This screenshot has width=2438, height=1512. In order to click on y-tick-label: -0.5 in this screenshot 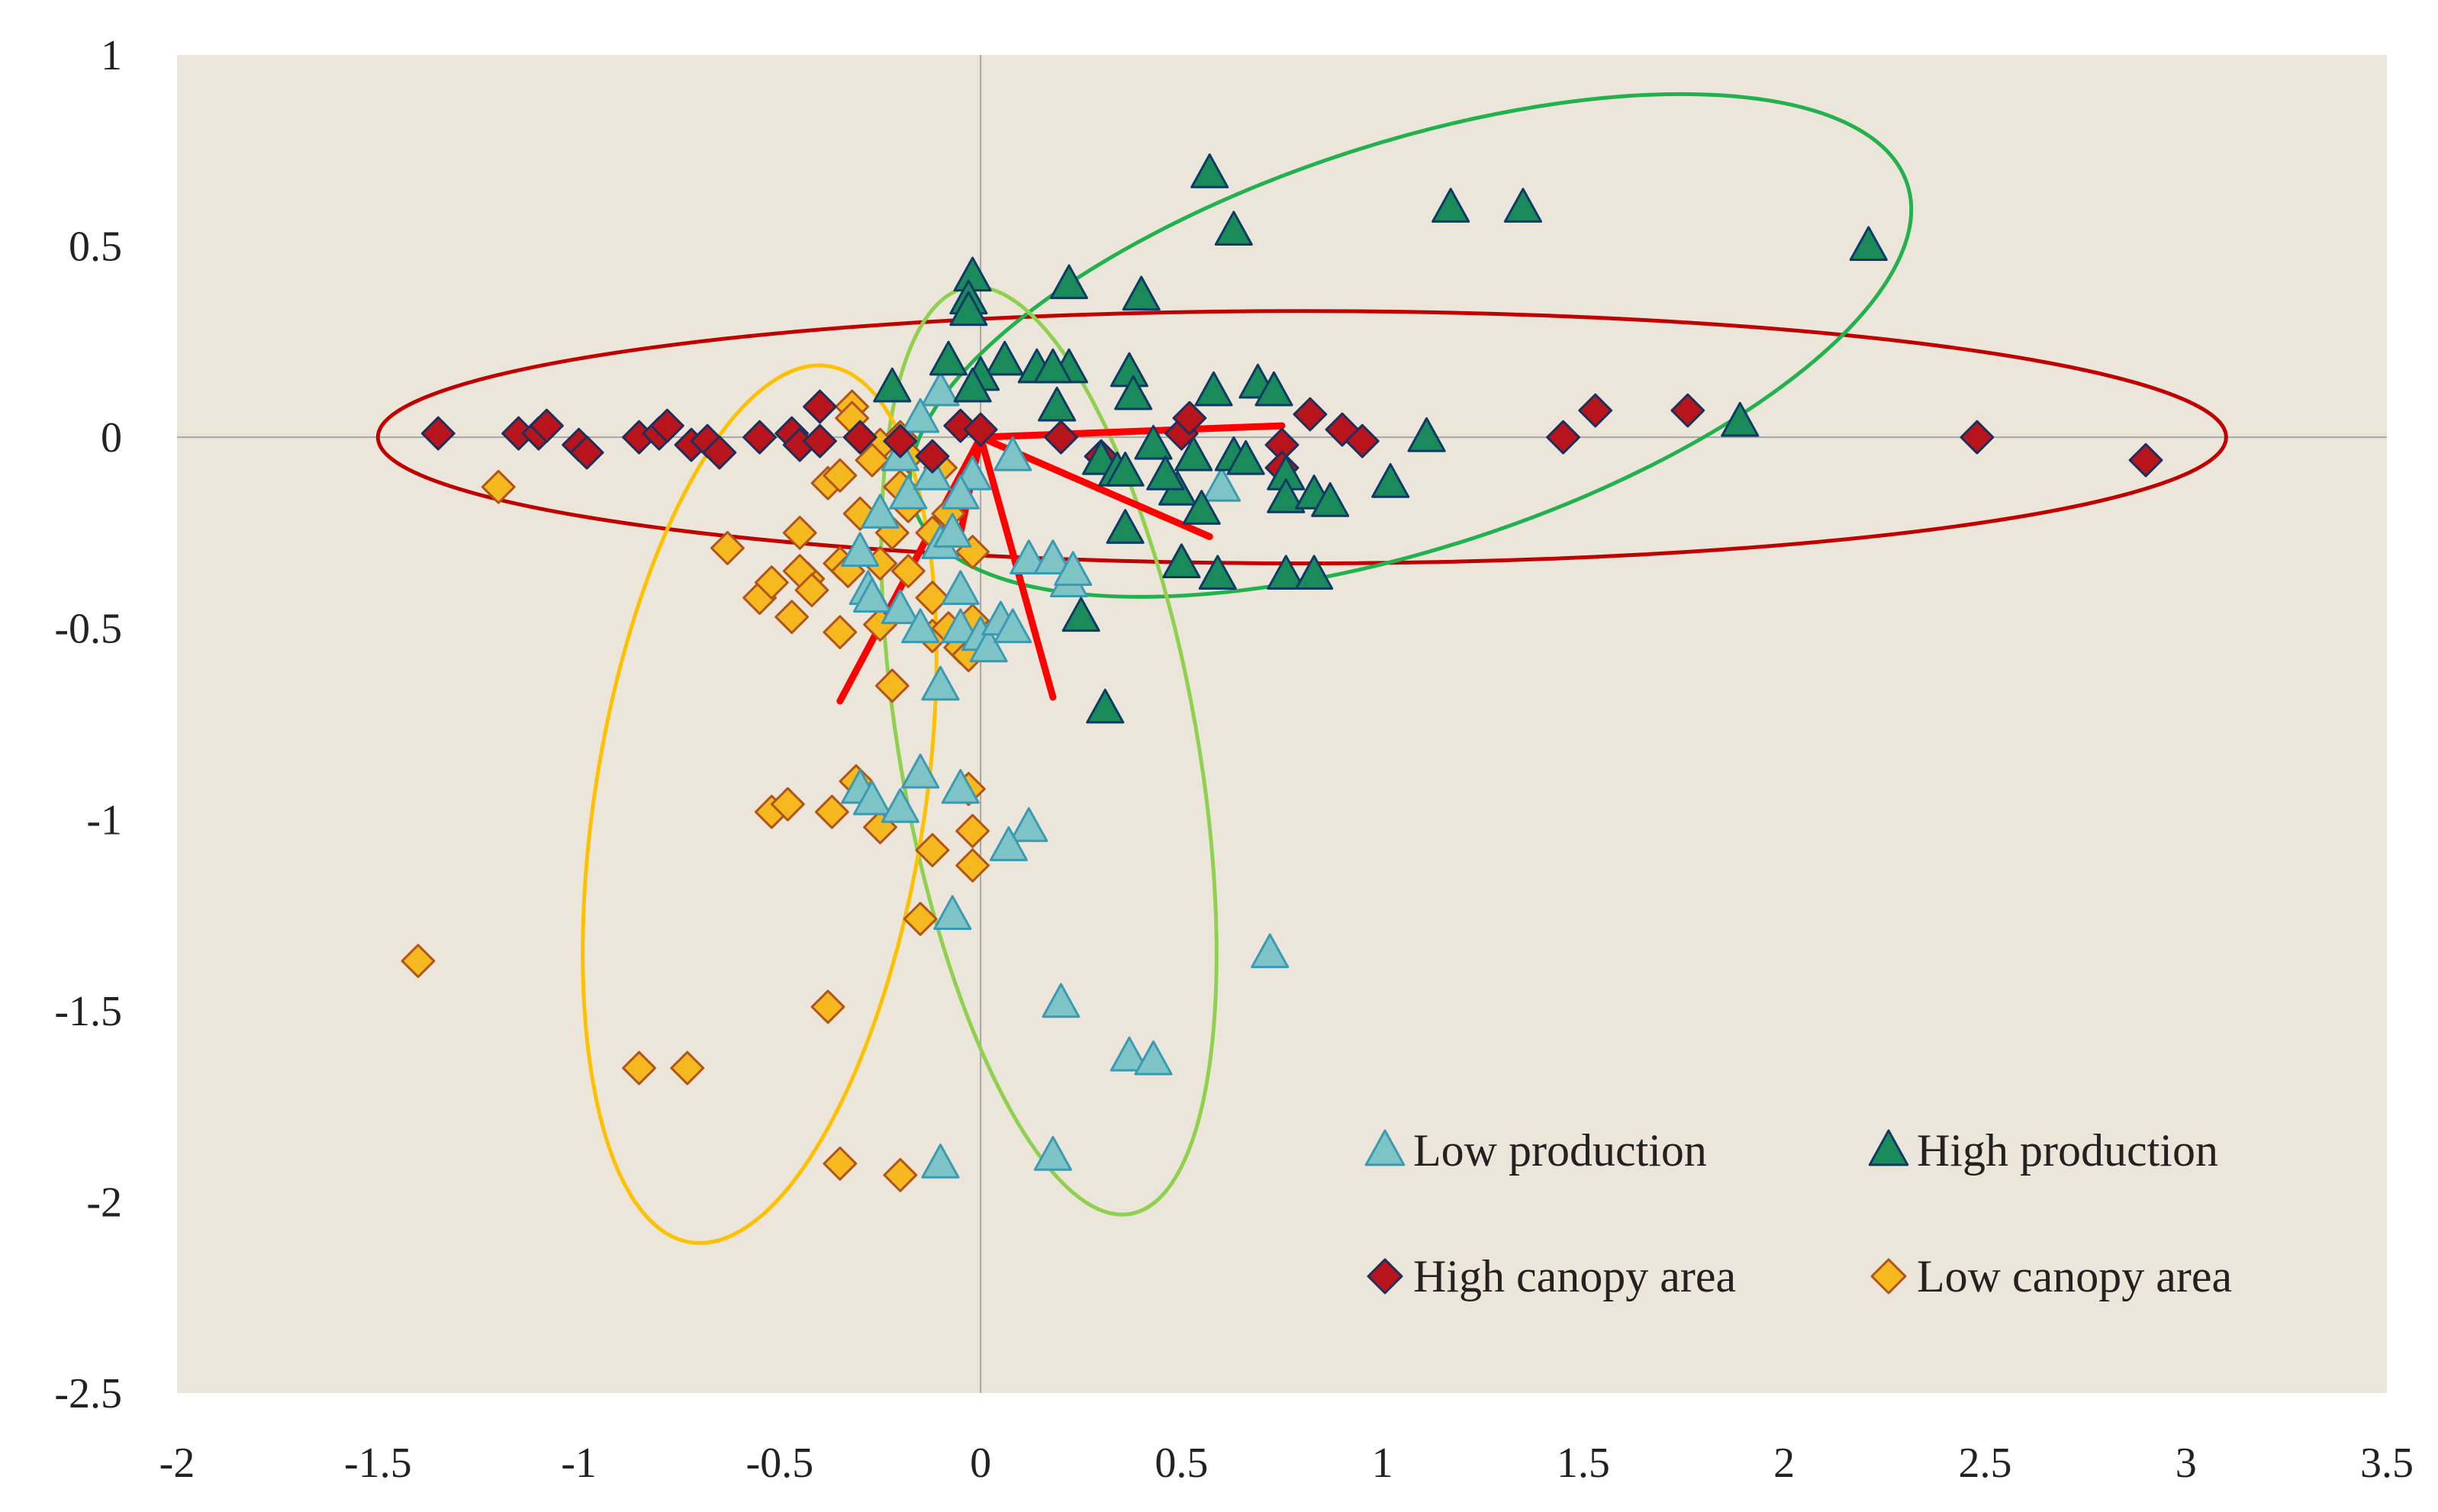, I will do `click(88, 629)`.